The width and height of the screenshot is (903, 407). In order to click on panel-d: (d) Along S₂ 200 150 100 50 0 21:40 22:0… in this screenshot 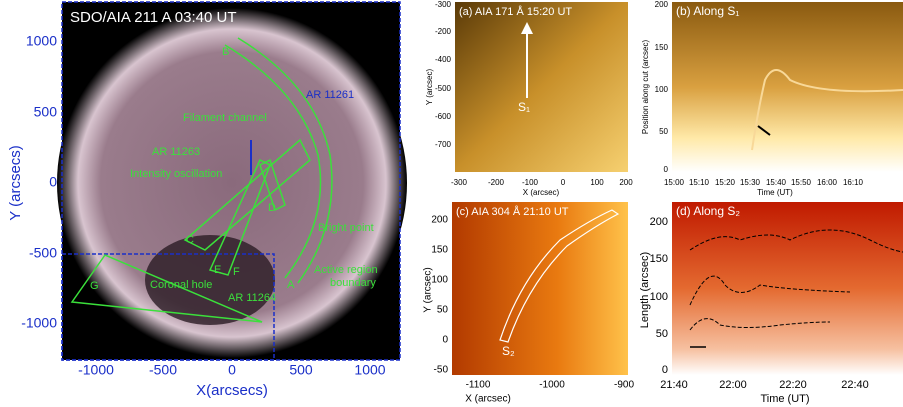, I will do `click(771, 303)`.